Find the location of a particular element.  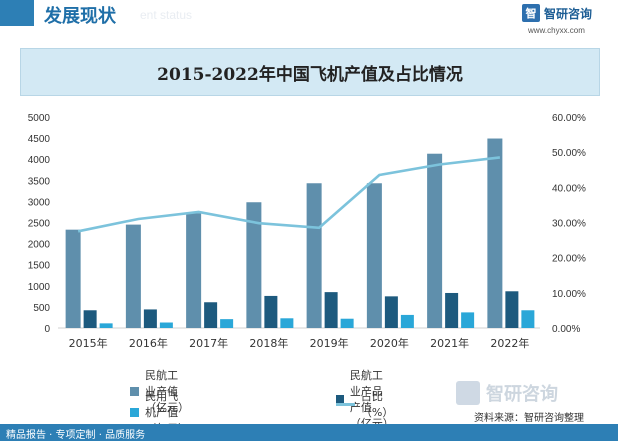

brand-name: 智研咨询 is located at coordinates (568, 13).